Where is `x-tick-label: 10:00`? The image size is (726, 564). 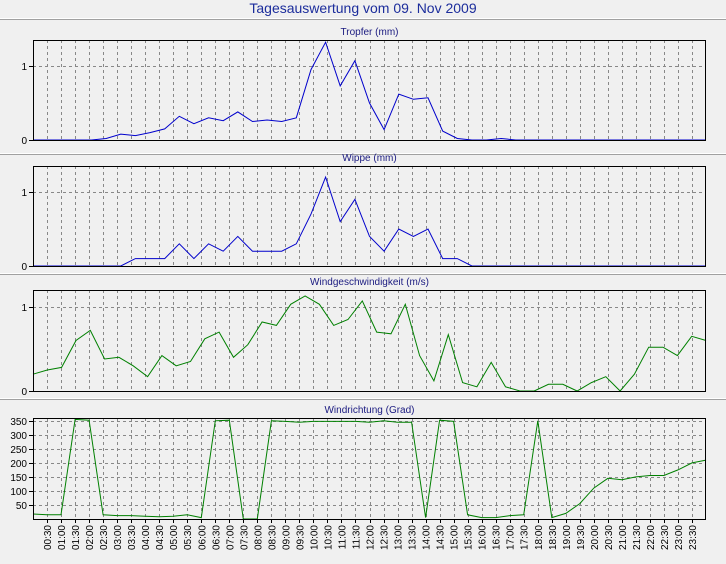 x-tick-label: 10:00 is located at coordinates (314, 537).